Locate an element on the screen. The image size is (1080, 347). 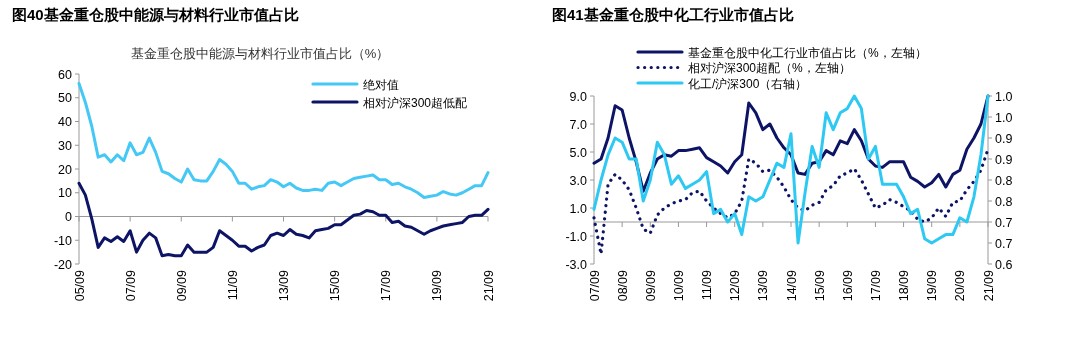
legend-label: 绝对值 is located at coordinates (381, 84).